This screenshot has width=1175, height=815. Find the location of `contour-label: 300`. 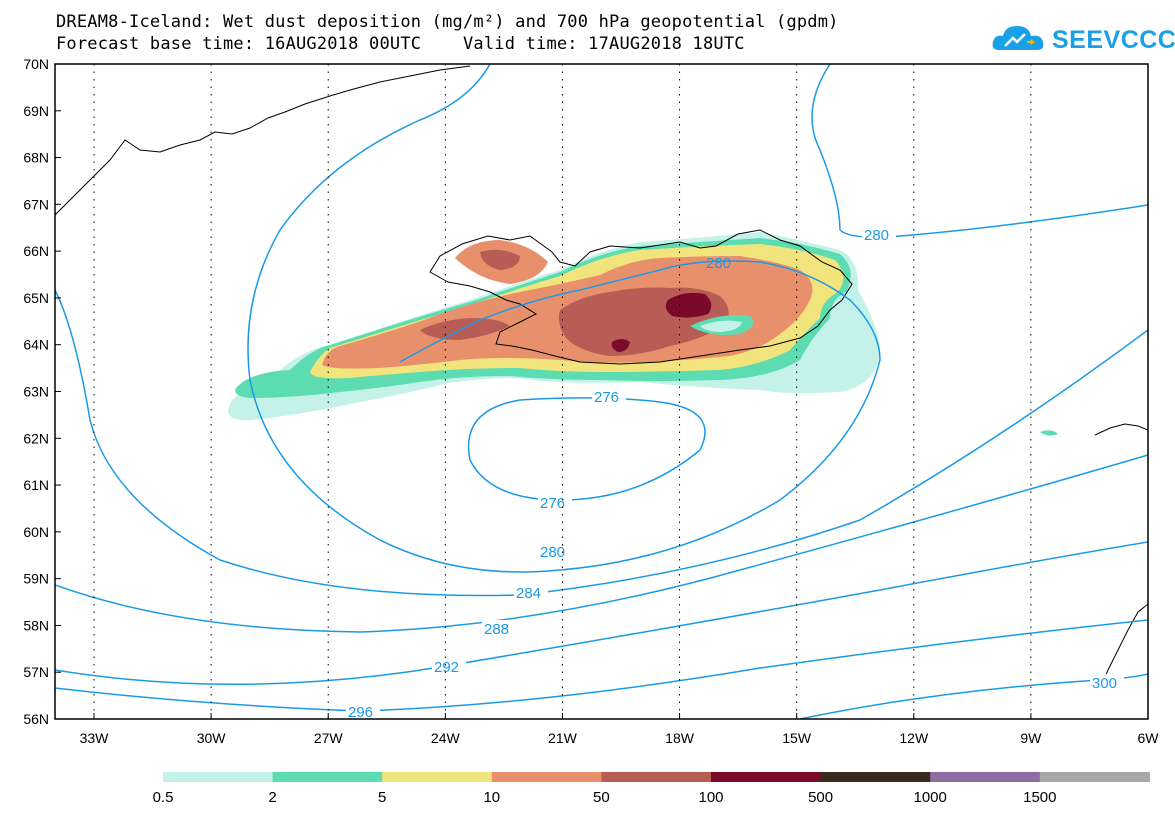

contour-label: 300 is located at coordinates (1104, 683).